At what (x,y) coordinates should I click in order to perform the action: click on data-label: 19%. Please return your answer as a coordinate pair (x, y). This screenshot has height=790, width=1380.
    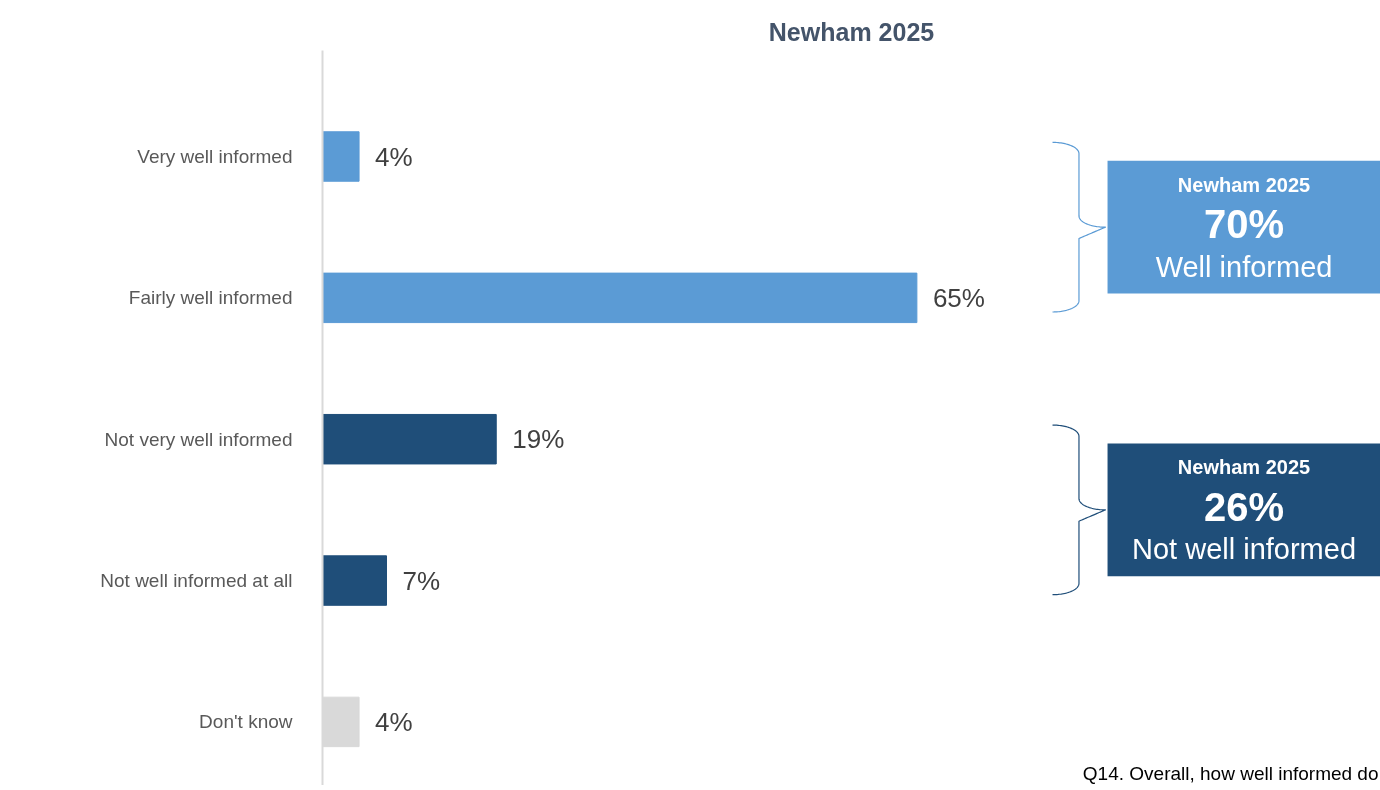
    Looking at the image, I should click on (538, 439).